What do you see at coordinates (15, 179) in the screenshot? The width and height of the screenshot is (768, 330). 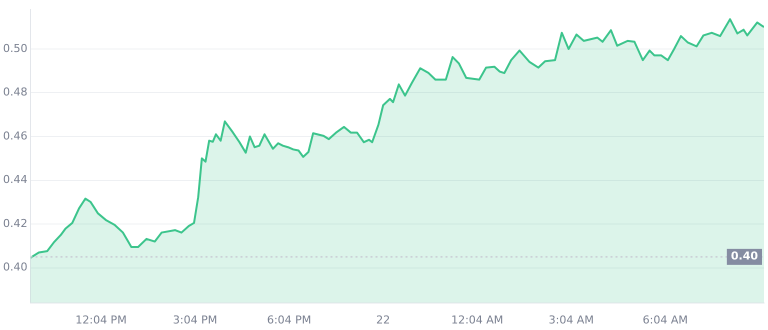 I see `y-tick-label: 0.44` at bounding box center [15, 179].